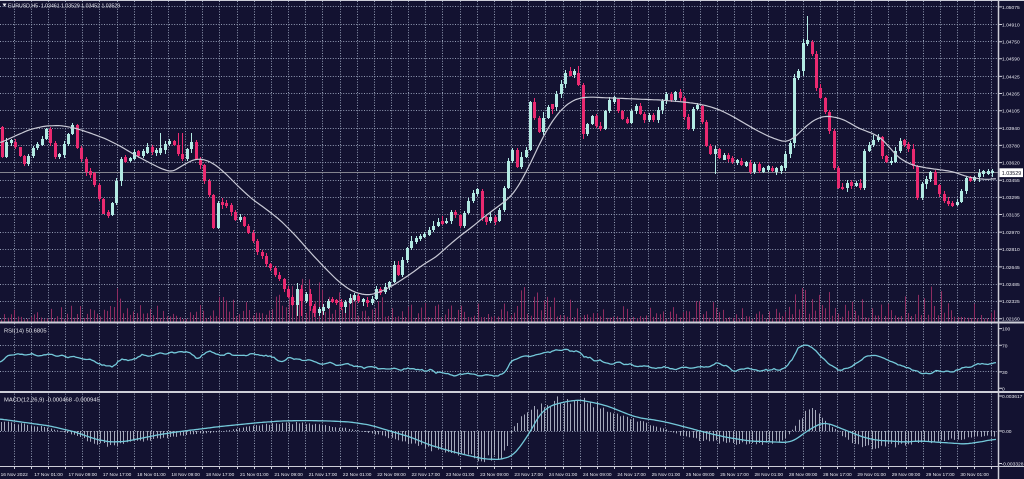 This screenshot has height=479, width=1024. I want to click on svg-text: 29 Nov 17:00, so click(940, 475).